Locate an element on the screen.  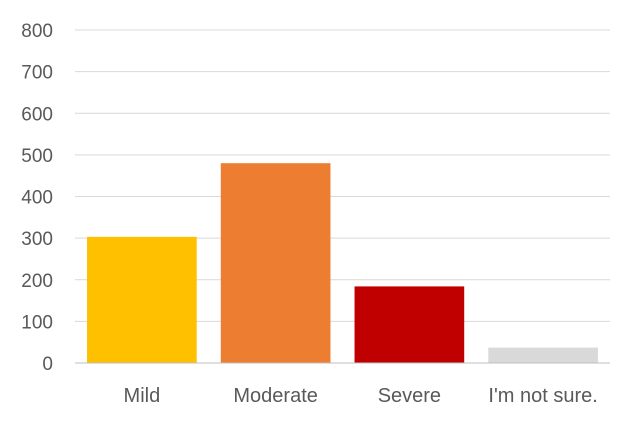
y-axis-tick-labels: 0 100 200 300 400 500 600 700 800 is located at coordinates (37, 198).